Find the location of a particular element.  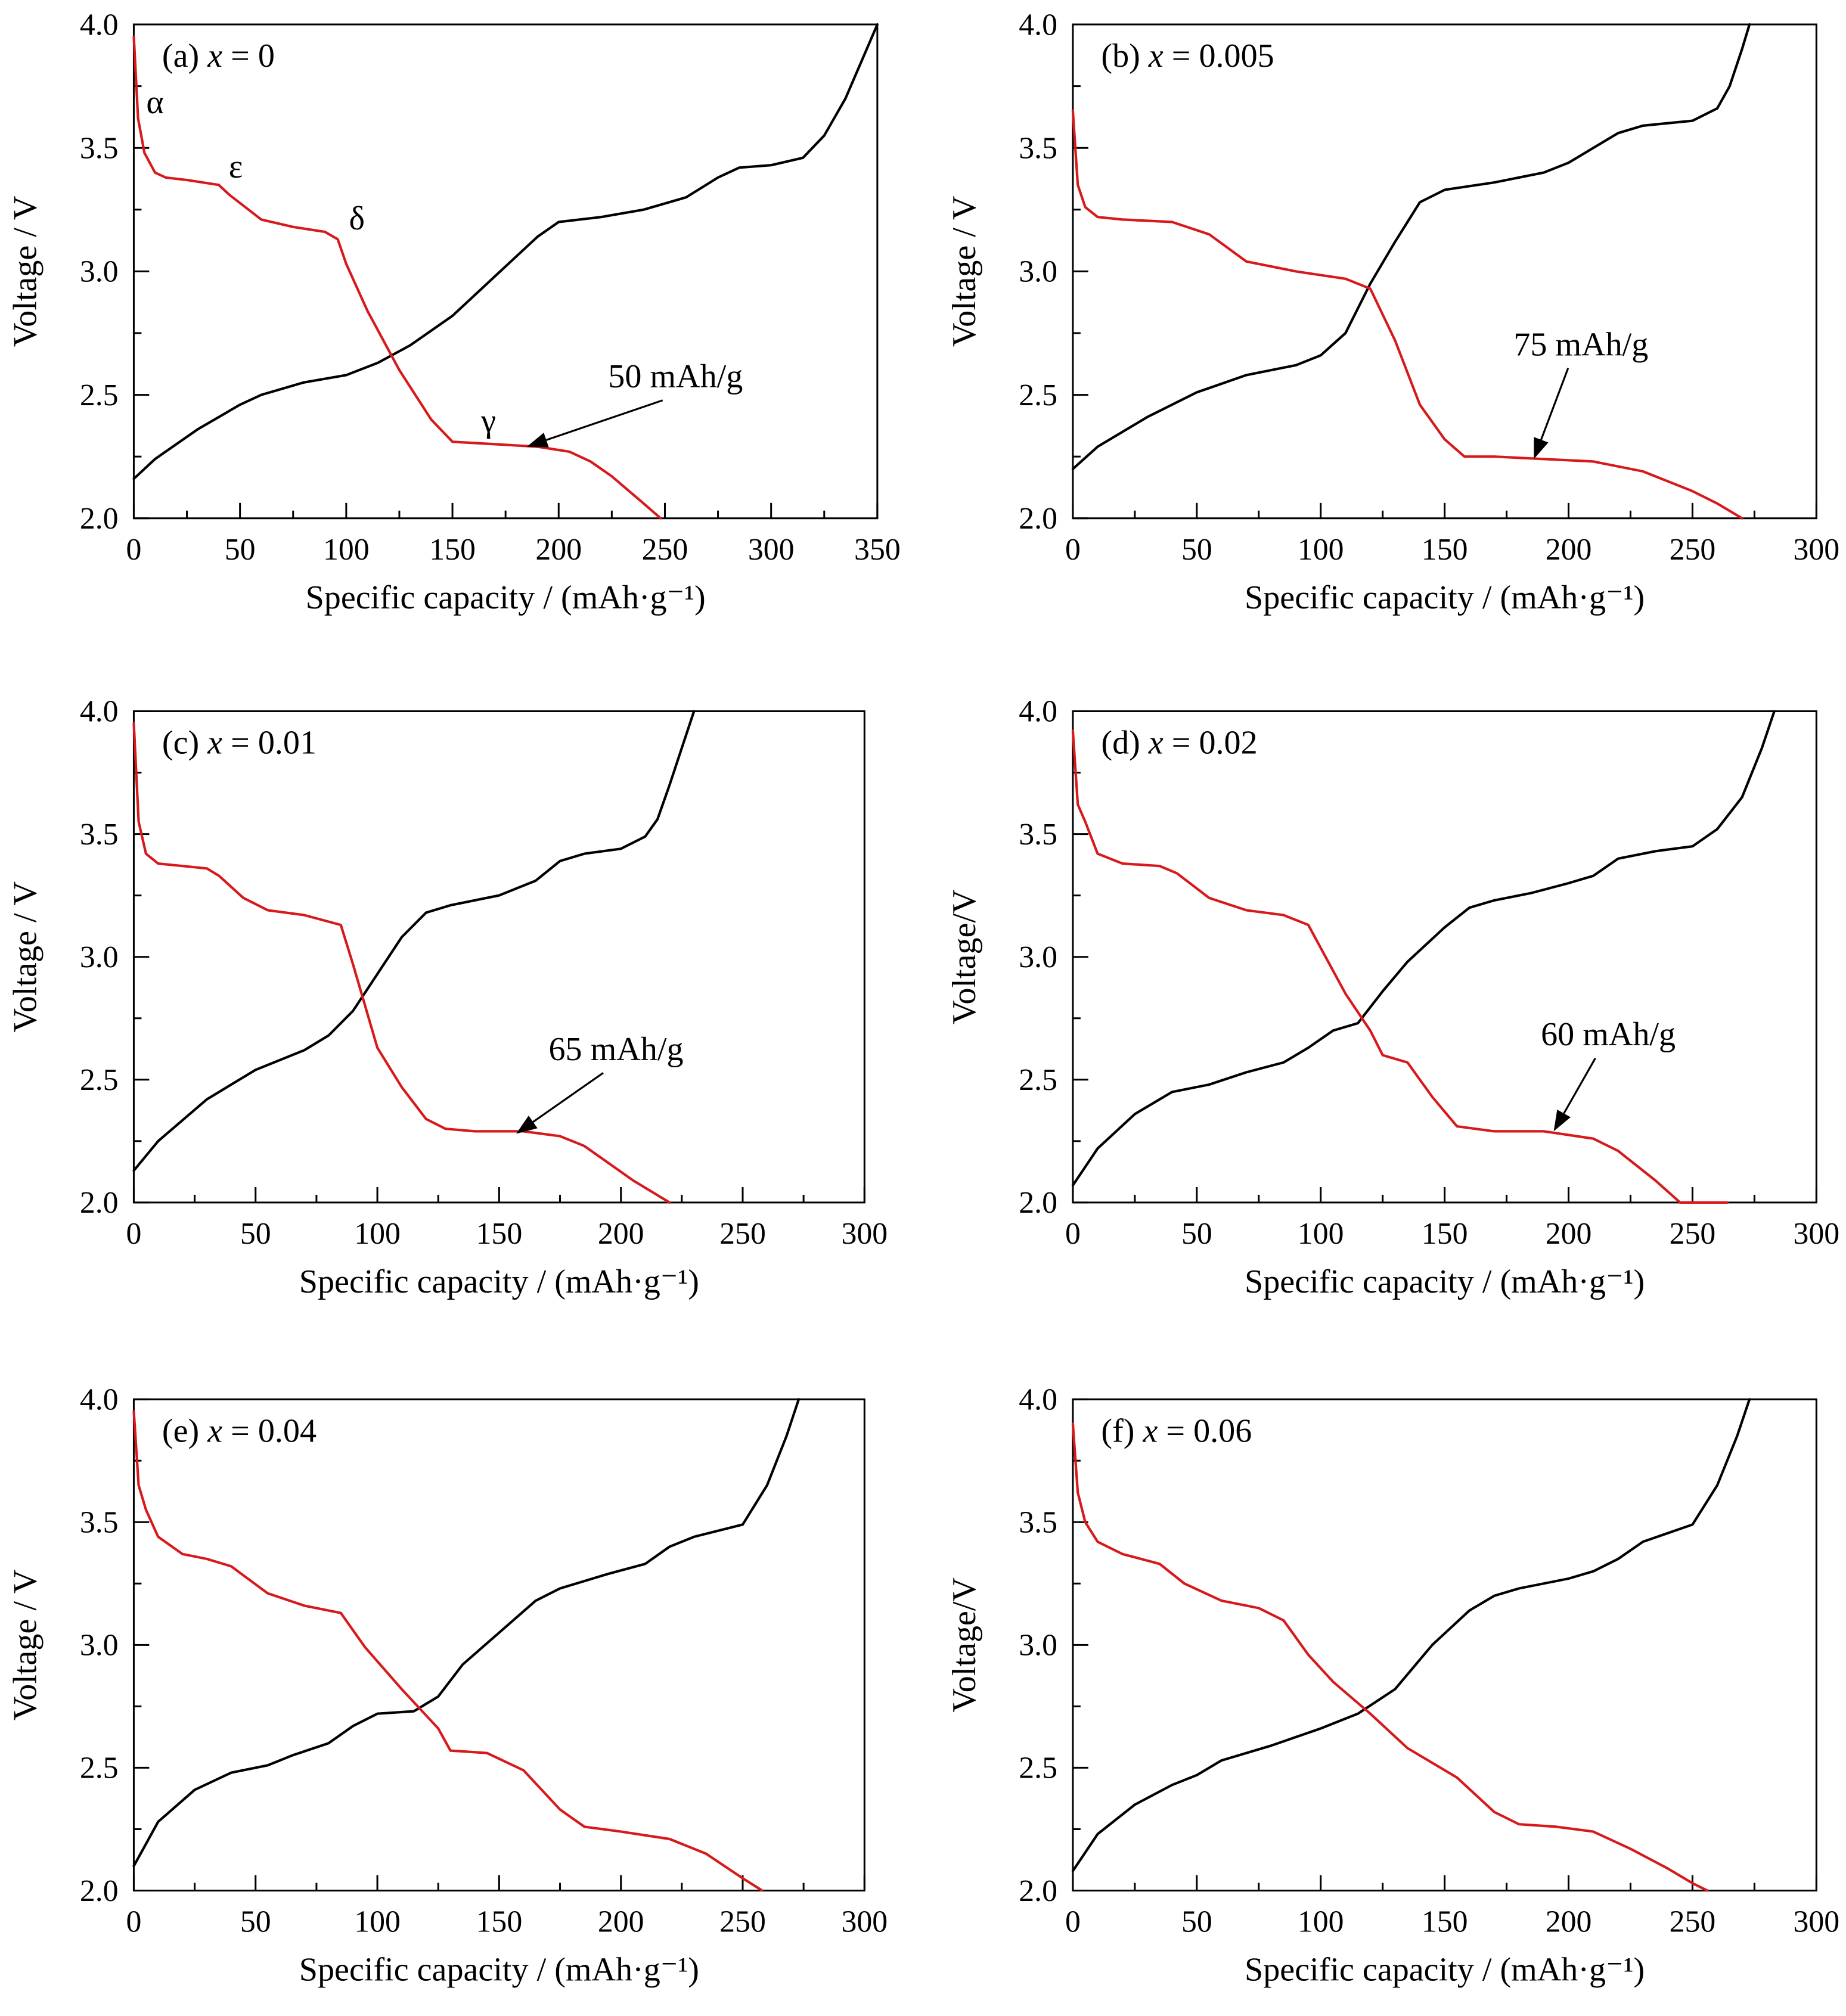

panel-title-prefix: (e) is located at coordinates (184, 1430).